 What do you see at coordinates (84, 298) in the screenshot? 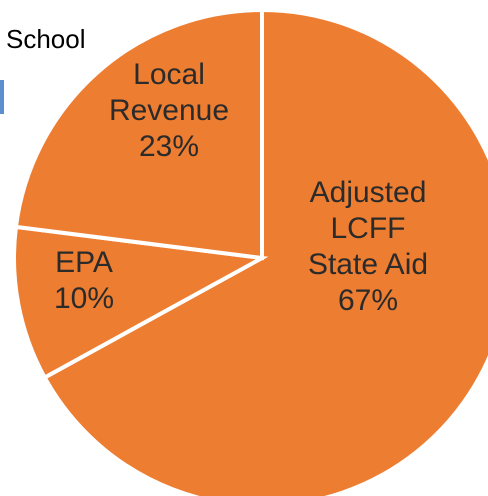
I see `slice-percent-epa: 10%` at bounding box center [84, 298].